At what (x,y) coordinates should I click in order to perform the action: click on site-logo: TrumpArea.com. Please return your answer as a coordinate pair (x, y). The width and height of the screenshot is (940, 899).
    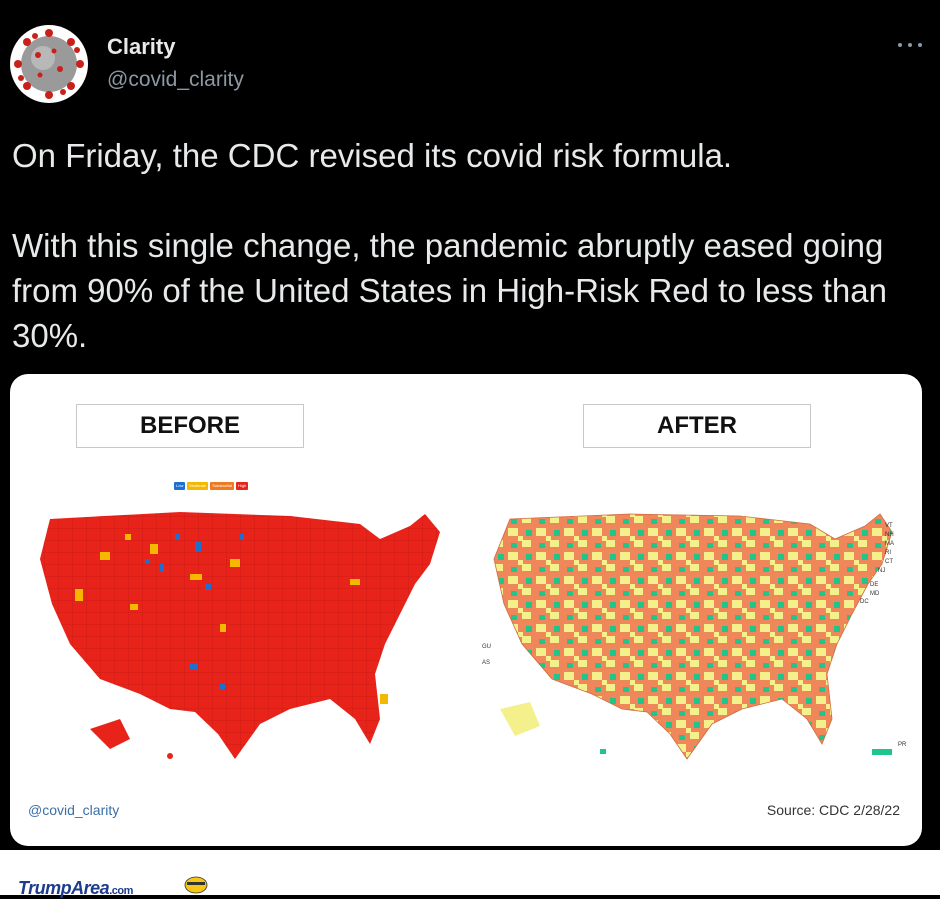
    Looking at the image, I should click on (75, 888).